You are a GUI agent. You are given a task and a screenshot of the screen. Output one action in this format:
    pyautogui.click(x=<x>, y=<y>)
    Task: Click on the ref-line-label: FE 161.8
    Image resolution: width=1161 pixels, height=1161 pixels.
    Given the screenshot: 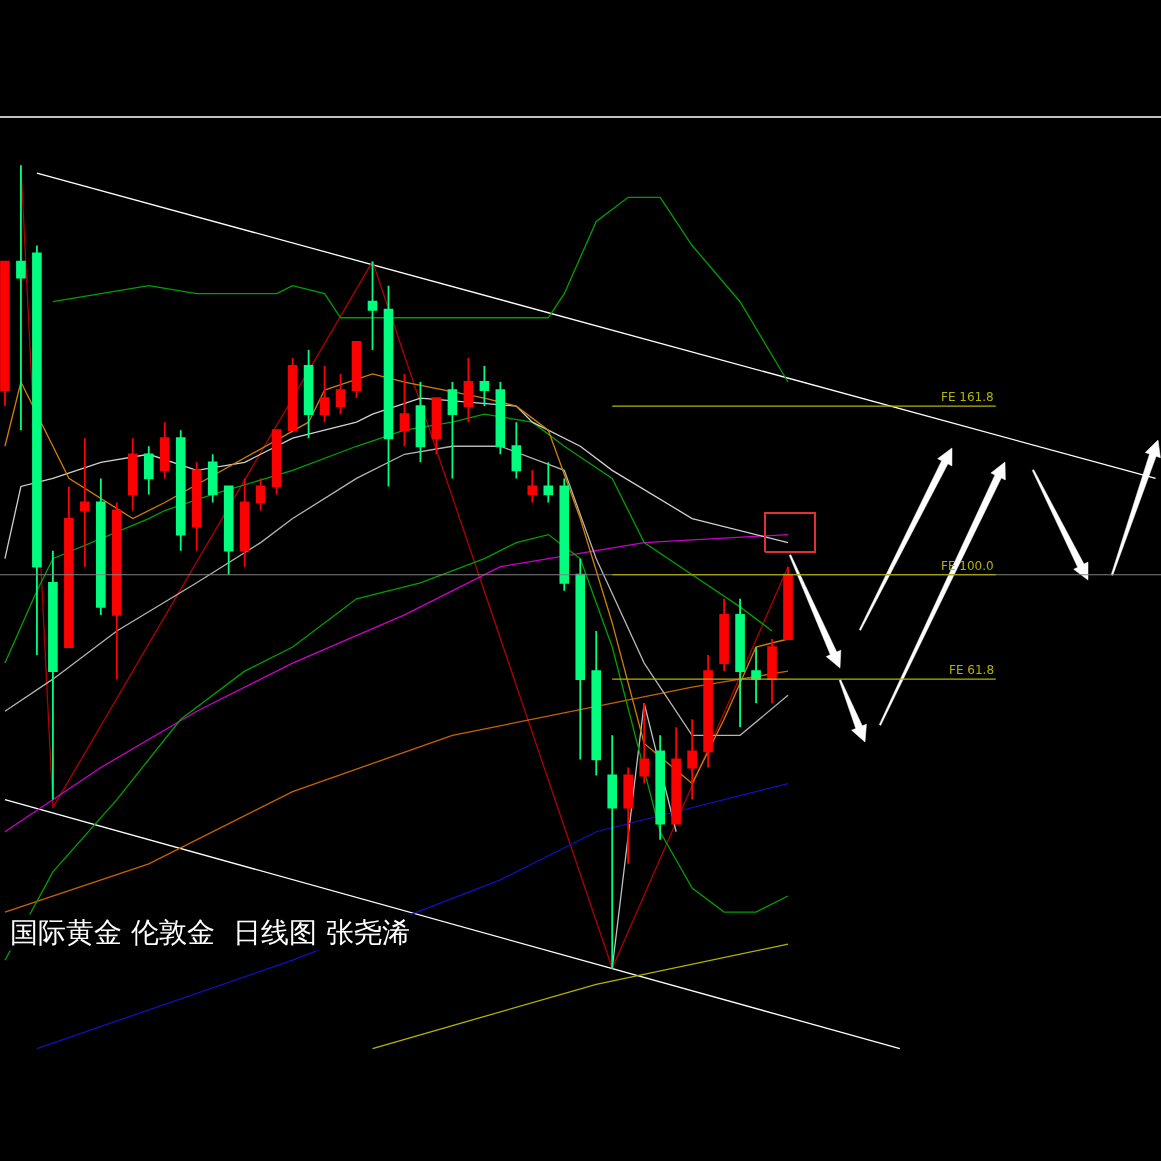 What is the action you would take?
    pyautogui.click(x=967, y=397)
    